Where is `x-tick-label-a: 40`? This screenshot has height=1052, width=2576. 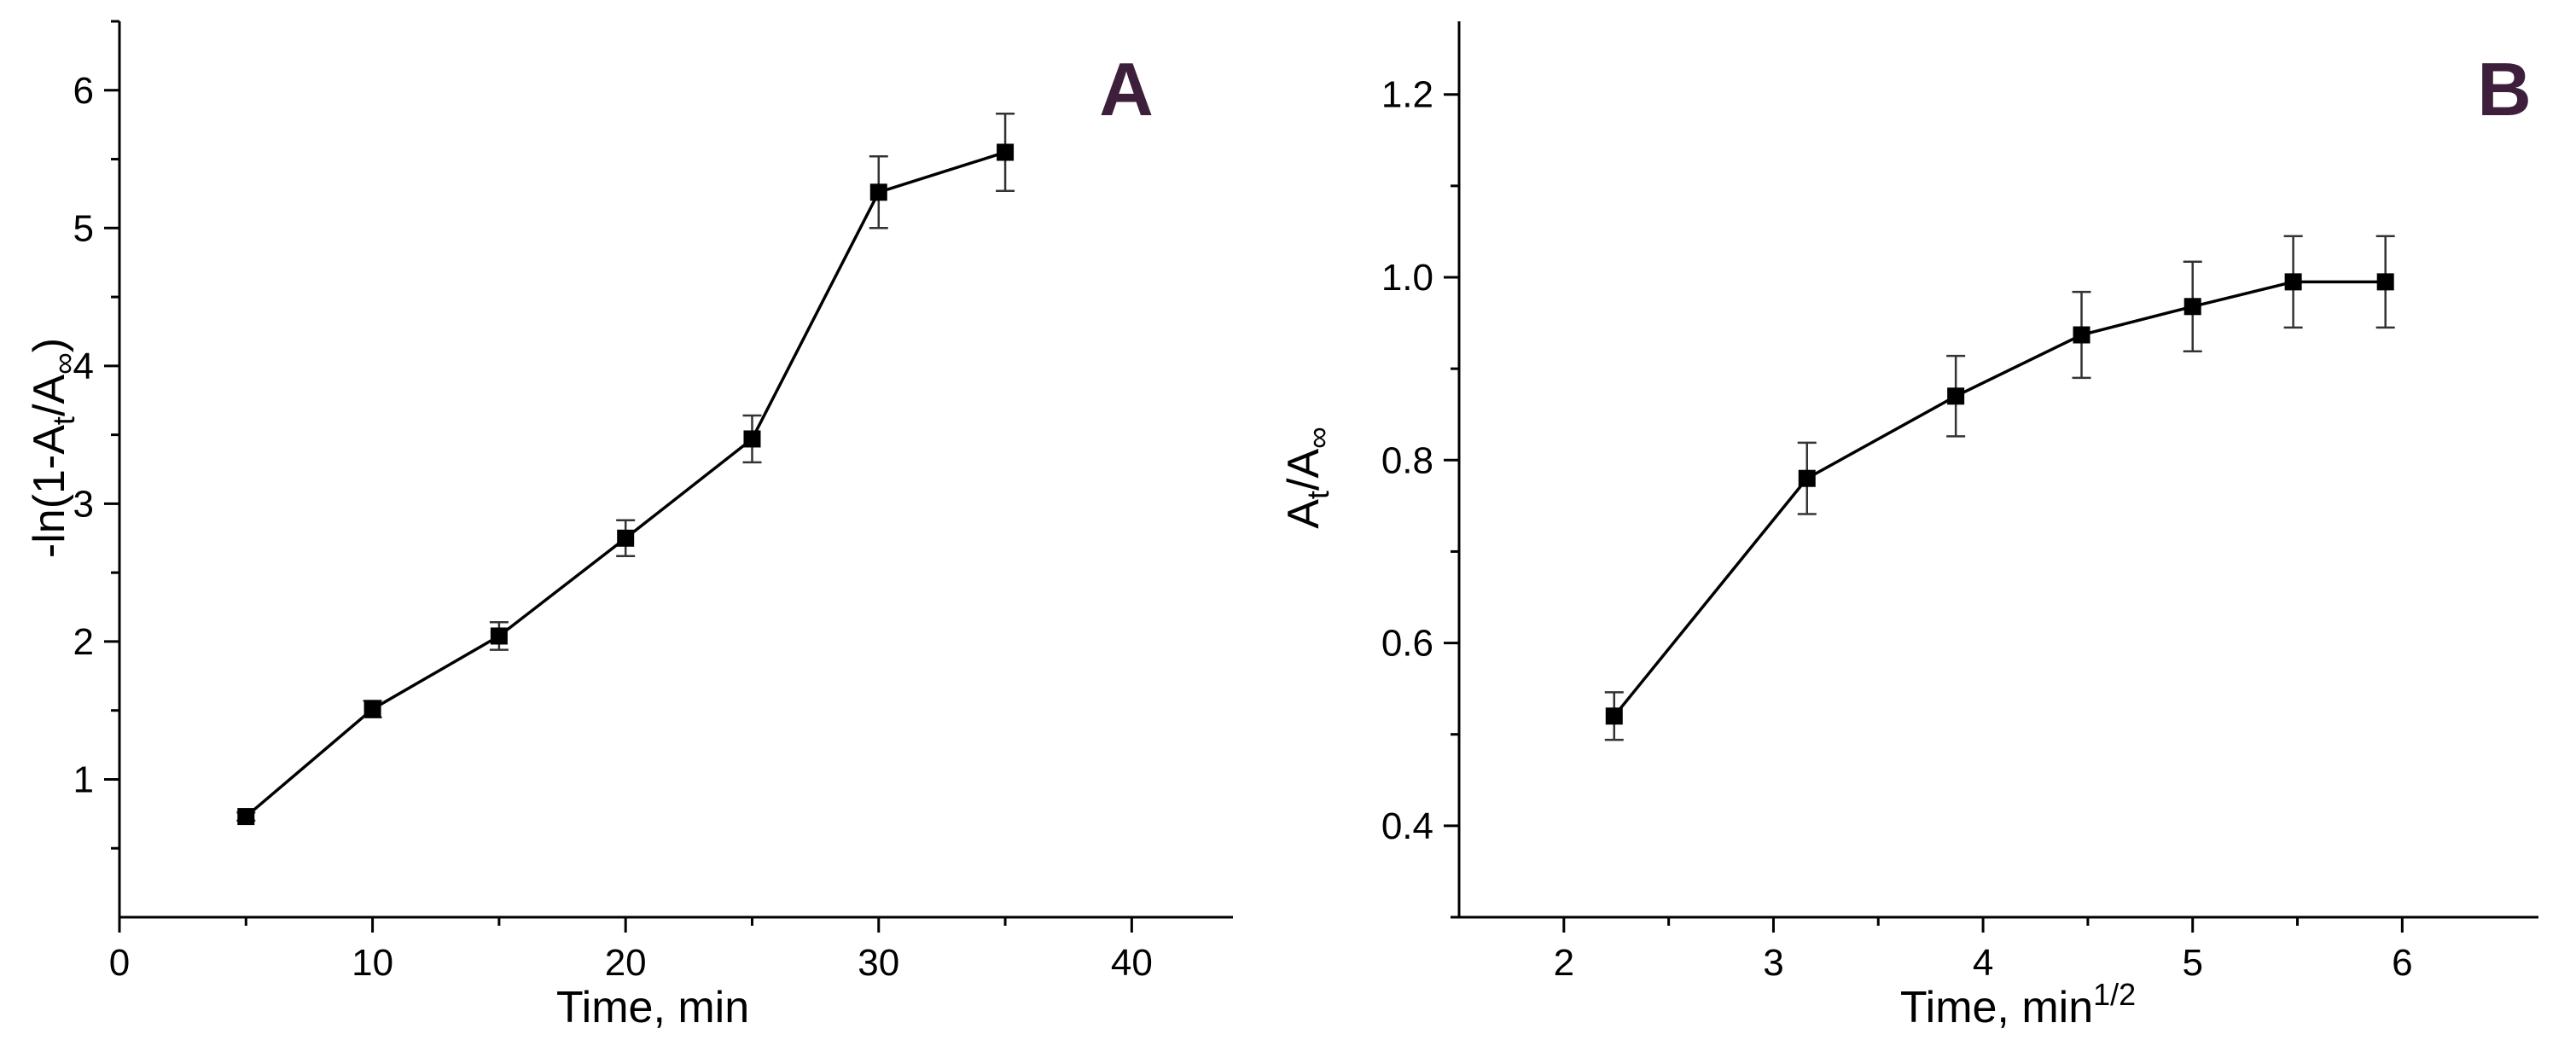 x-tick-label-a: 40 is located at coordinates (1132, 963).